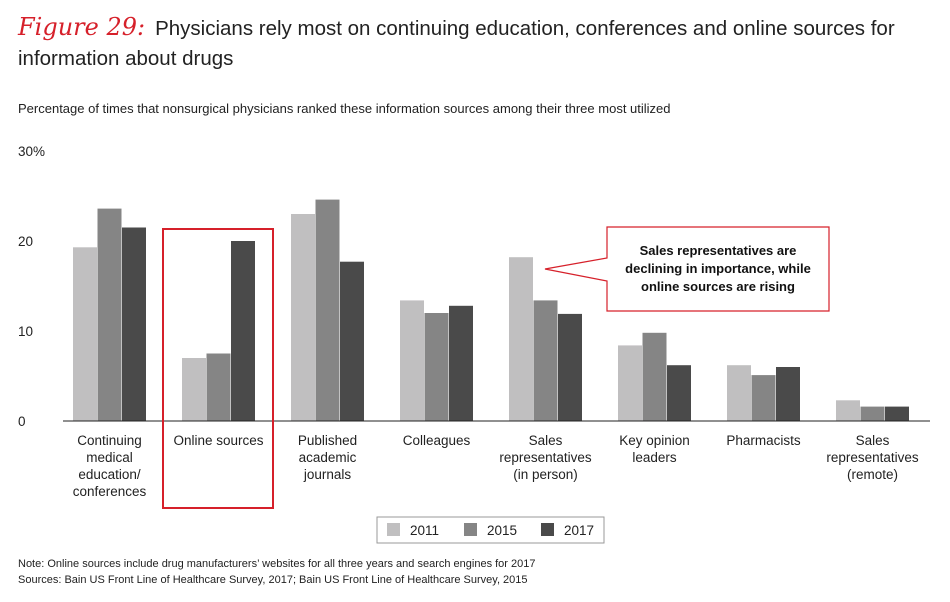  I want to click on x-tick-label: Online sources, so click(218, 440).